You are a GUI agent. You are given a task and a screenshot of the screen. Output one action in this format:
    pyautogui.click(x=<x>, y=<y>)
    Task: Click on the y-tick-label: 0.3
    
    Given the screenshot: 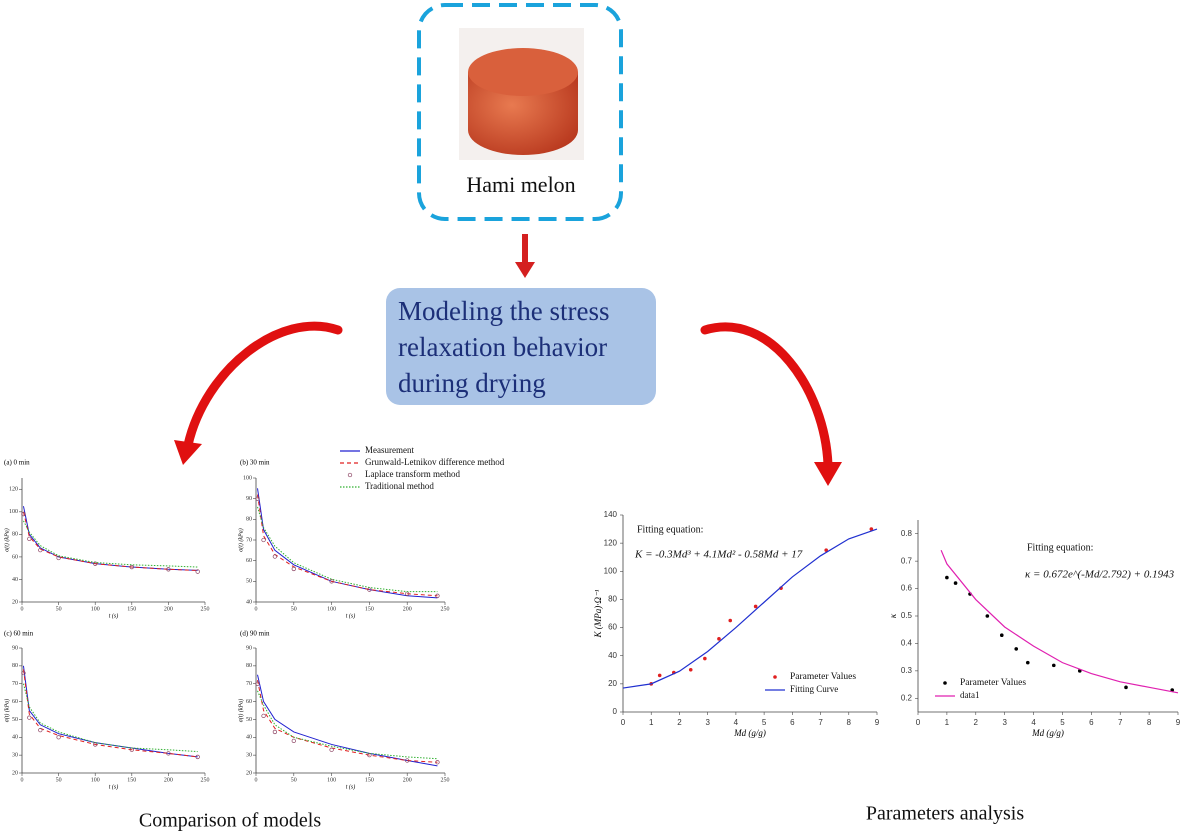 What is the action you would take?
    pyautogui.click(x=907, y=670)
    